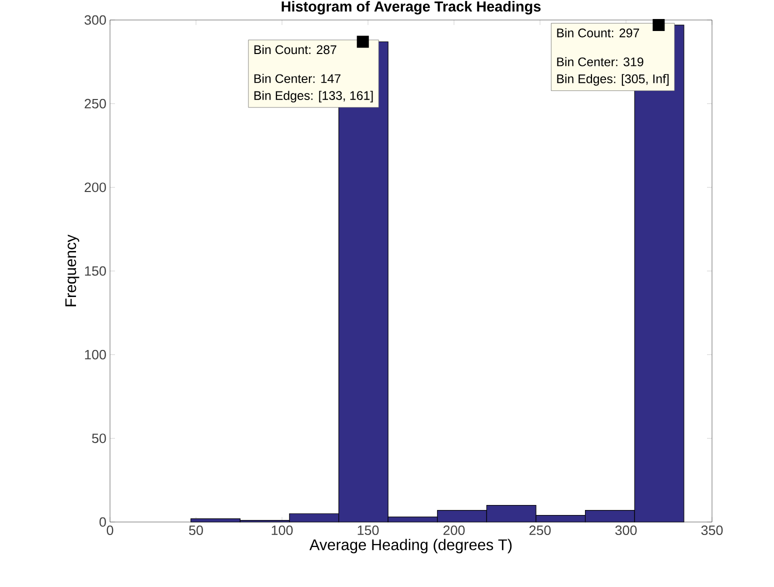  I want to click on y-tick-label: 150, so click(95, 271).